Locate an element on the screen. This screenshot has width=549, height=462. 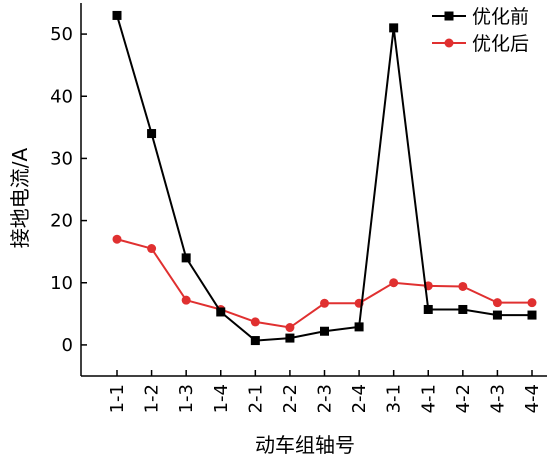
y-tick-label: 40 is located at coordinates (61, 96).